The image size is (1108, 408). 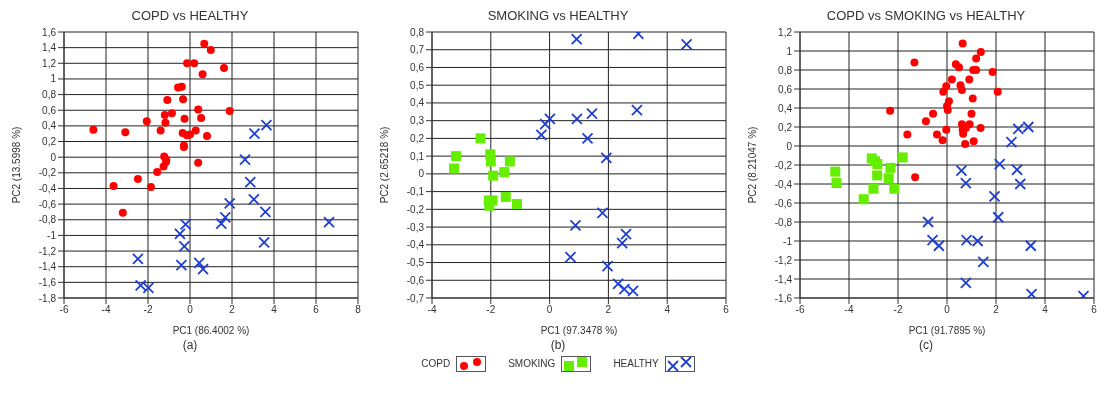 I want to click on y-tick-label: 0,4, so click(x=785, y=108).